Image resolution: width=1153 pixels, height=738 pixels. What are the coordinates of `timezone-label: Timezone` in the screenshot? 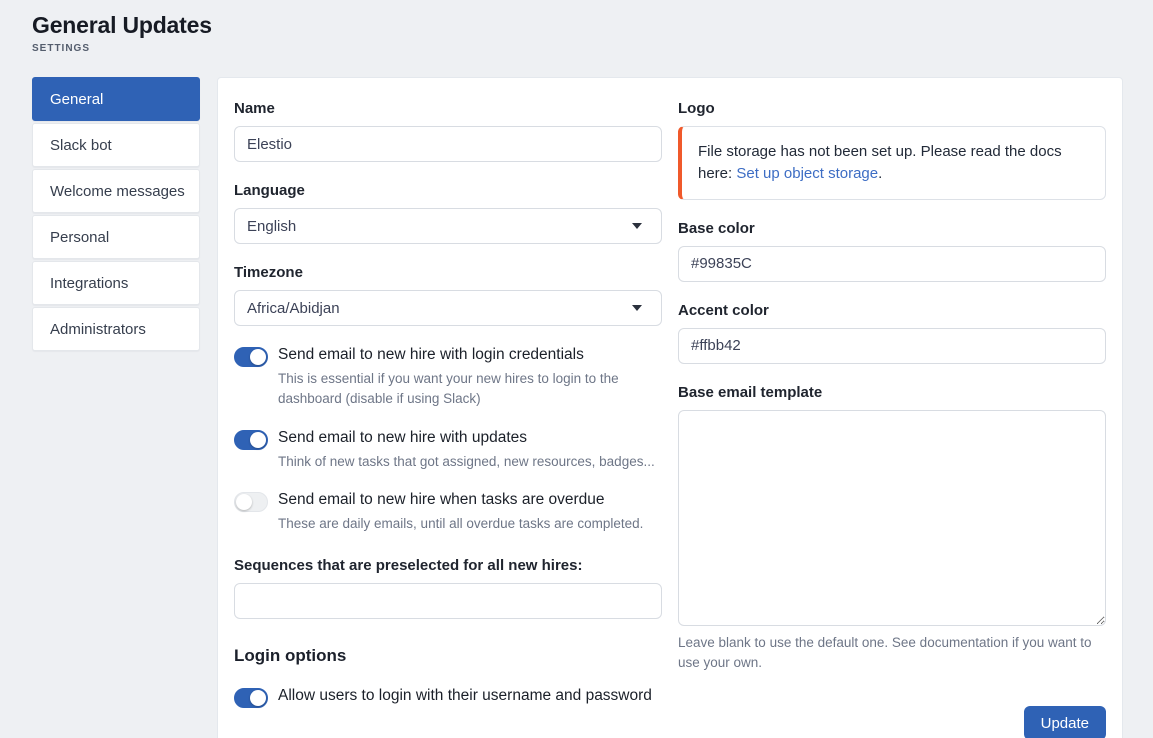 It's located at (268, 272).